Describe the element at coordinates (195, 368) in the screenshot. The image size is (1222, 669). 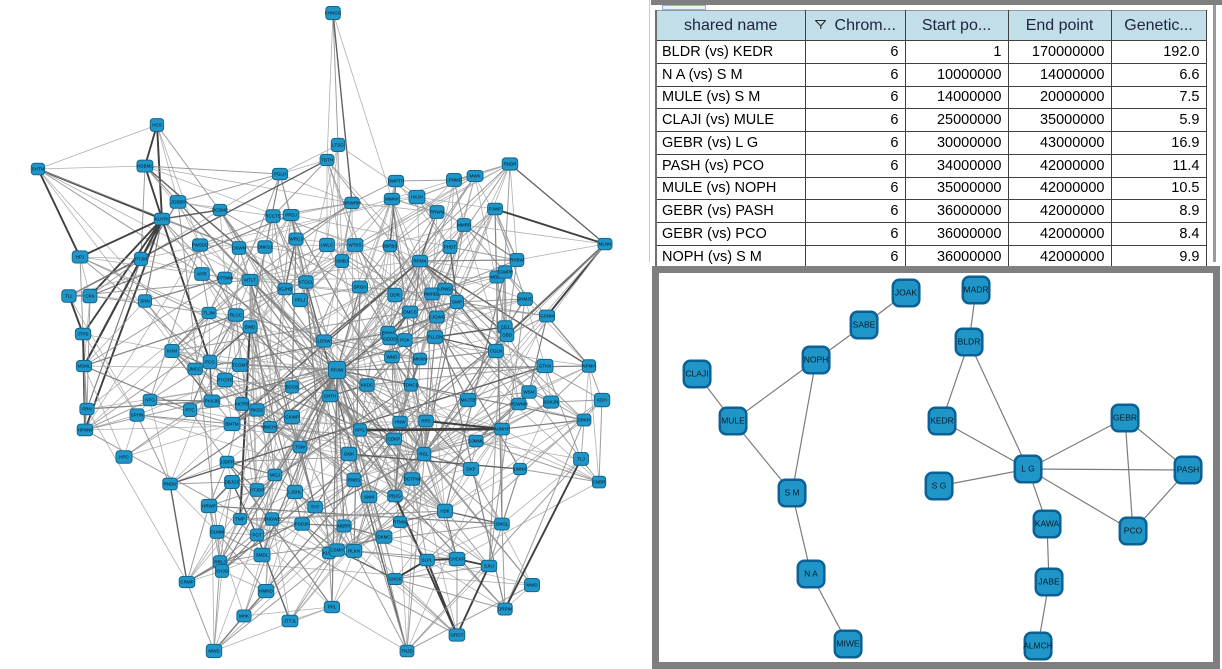
I see `svg-text: JMCC` at that location.